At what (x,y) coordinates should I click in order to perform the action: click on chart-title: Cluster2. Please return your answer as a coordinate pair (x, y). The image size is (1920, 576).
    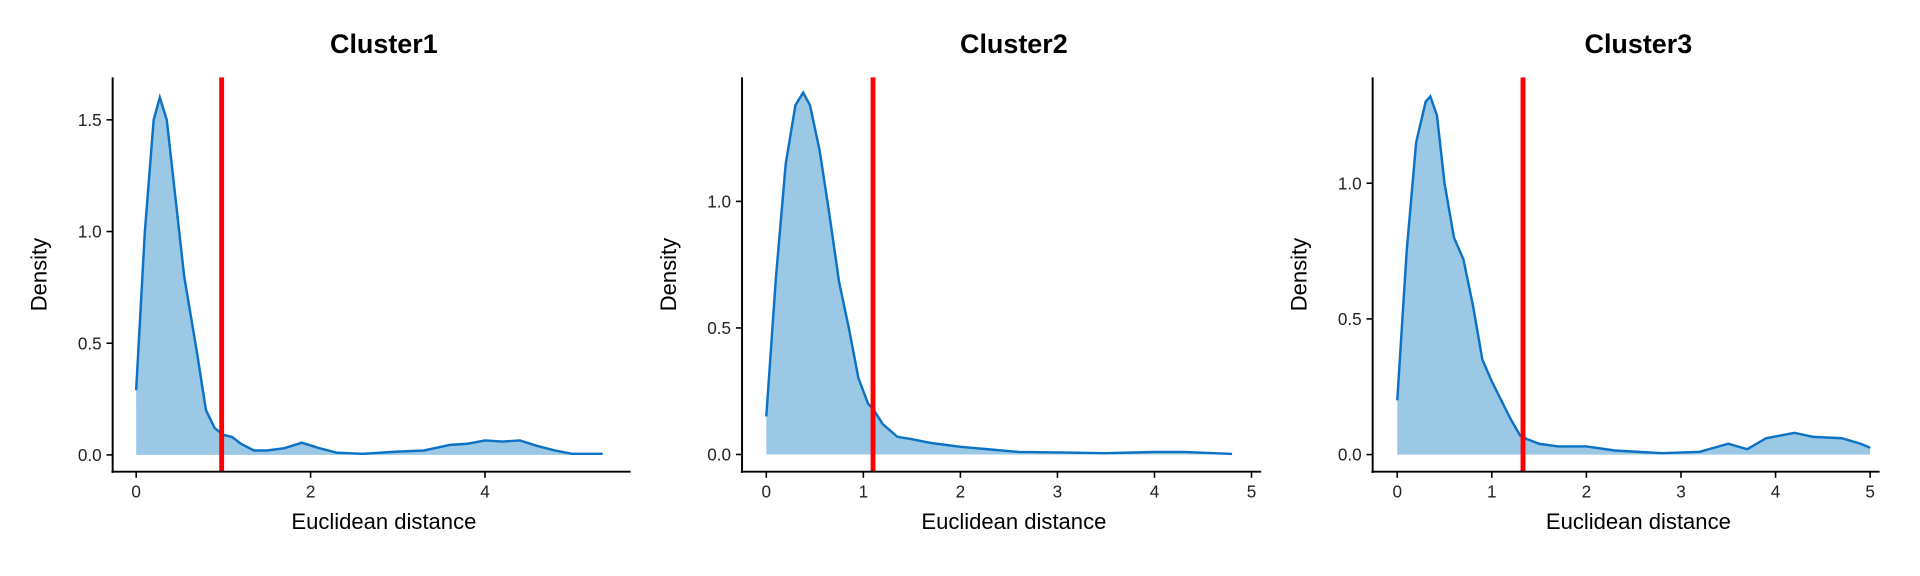
    Looking at the image, I should click on (1014, 44).